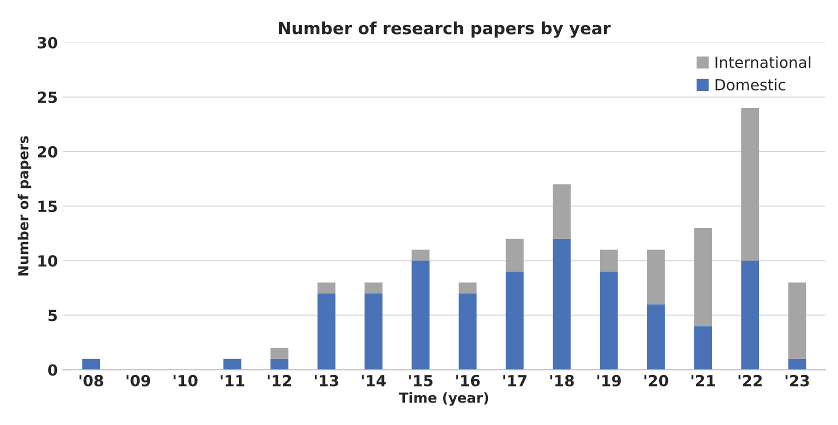 This screenshot has height=425, width=838. What do you see at coordinates (445, 30) in the screenshot?
I see `chart-title: Number of research papers by year` at bounding box center [445, 30].